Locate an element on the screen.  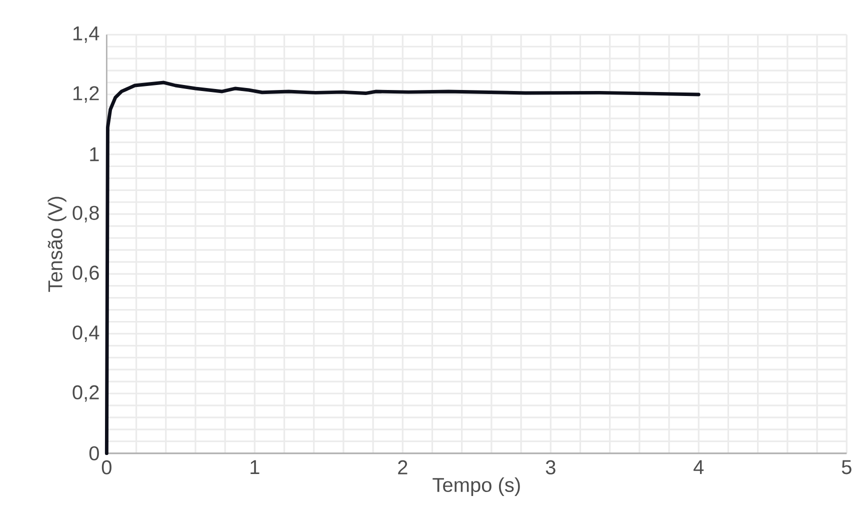
y-axis-title: Tensão (V) is located at coordinates (57, 244).